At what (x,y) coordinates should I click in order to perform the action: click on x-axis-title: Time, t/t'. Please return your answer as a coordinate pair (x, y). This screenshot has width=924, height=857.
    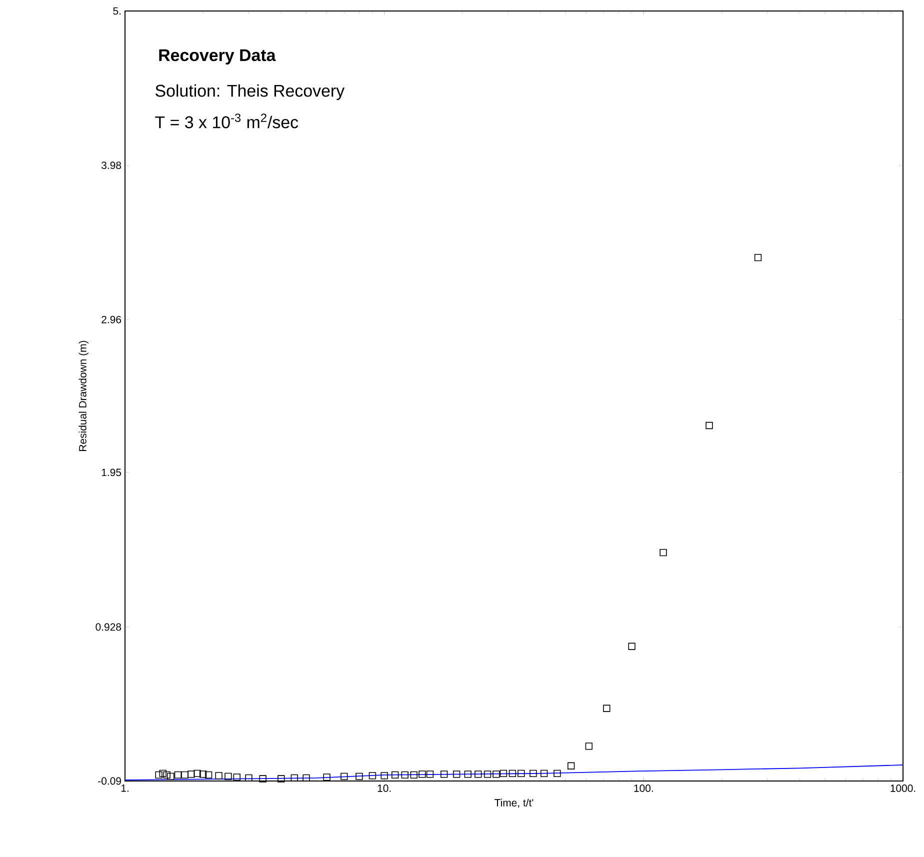
    Looking at the image, I should click on (514, 803).